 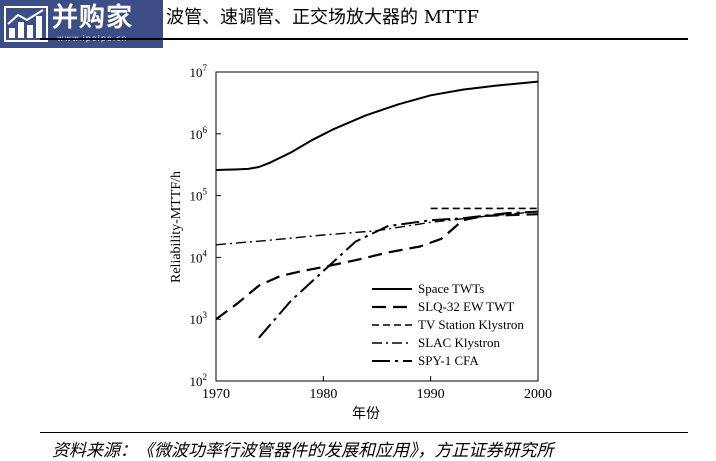 I want to click on y-tick-label: 10⁵, so click(x=199, y=195).